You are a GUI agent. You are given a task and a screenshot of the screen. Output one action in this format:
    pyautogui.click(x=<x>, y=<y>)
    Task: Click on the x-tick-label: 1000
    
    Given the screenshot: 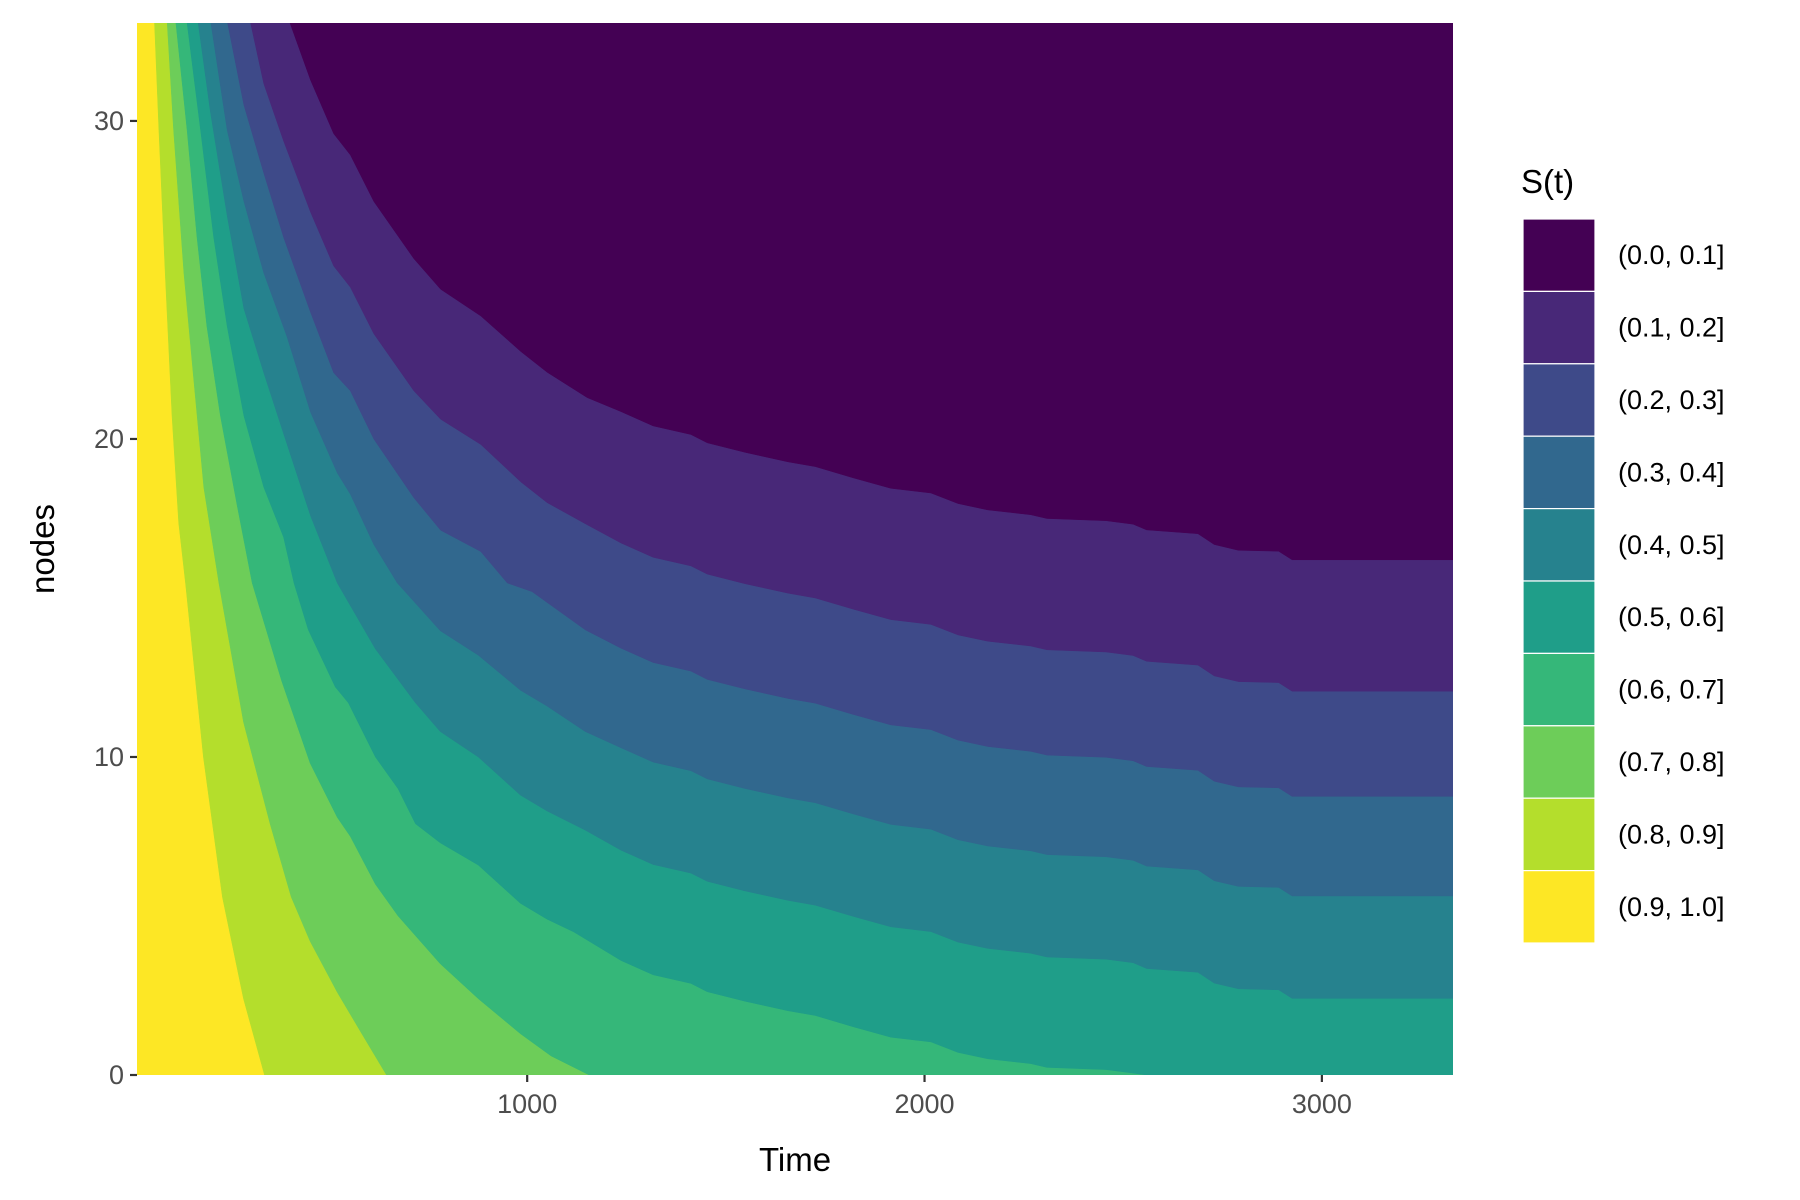 What is the action you would take?
    pyautogui.click(x=527, y=1104)
    